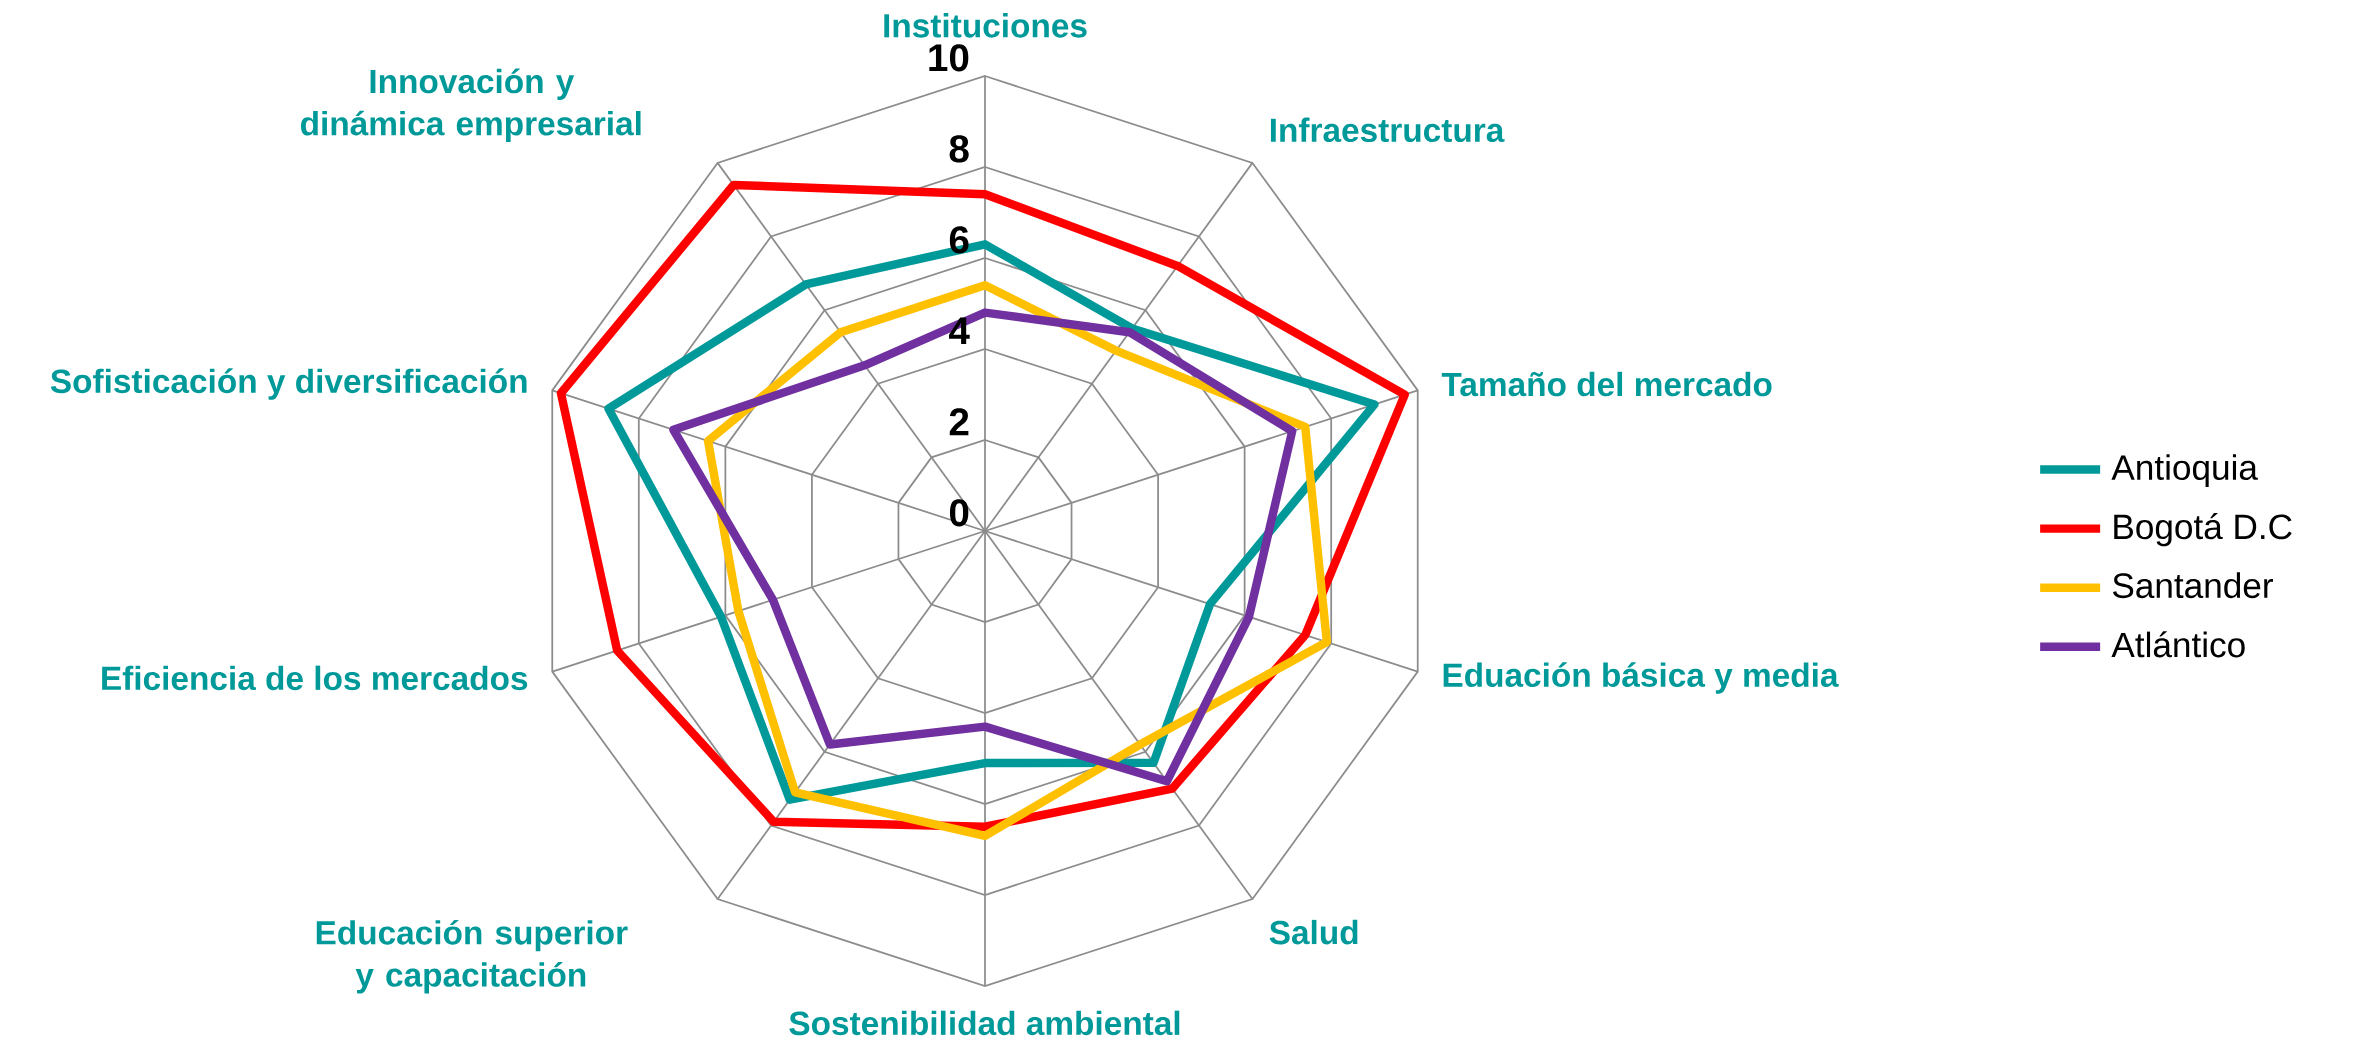 This screenshot has width=2377, height=1051. What do you see at coordinates (949, 58) in the screenshot?
I see `y-tick-label: 10` at bounding box center [949, 58].